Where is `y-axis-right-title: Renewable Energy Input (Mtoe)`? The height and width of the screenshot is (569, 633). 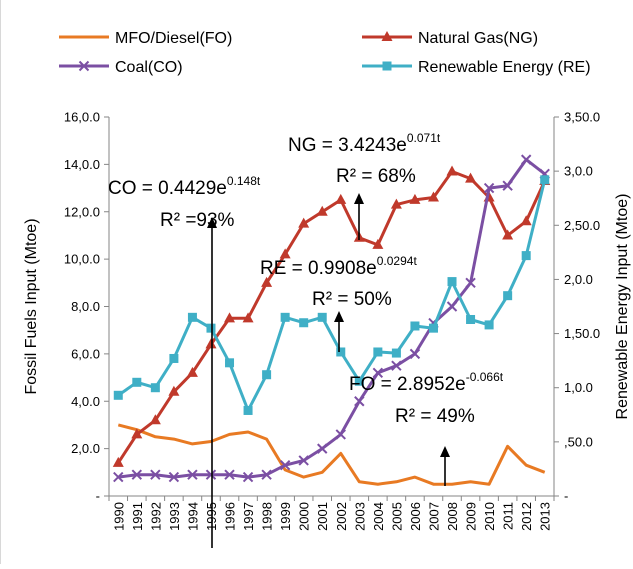 y-axis-right-title: Renewable Energy Input (Mtoe) is located at coordinates (622, 307).